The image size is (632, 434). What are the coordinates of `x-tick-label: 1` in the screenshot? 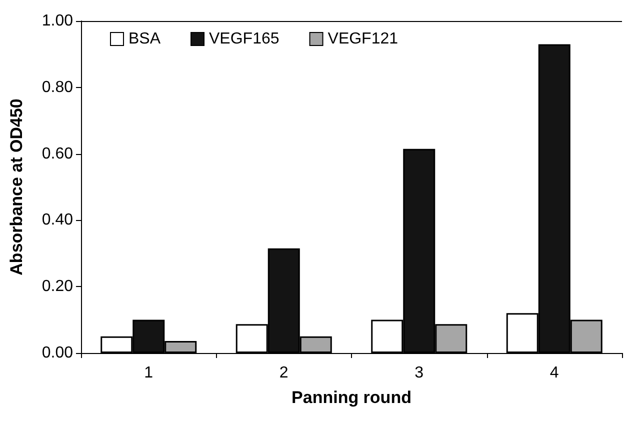 It's located at (149, 373).